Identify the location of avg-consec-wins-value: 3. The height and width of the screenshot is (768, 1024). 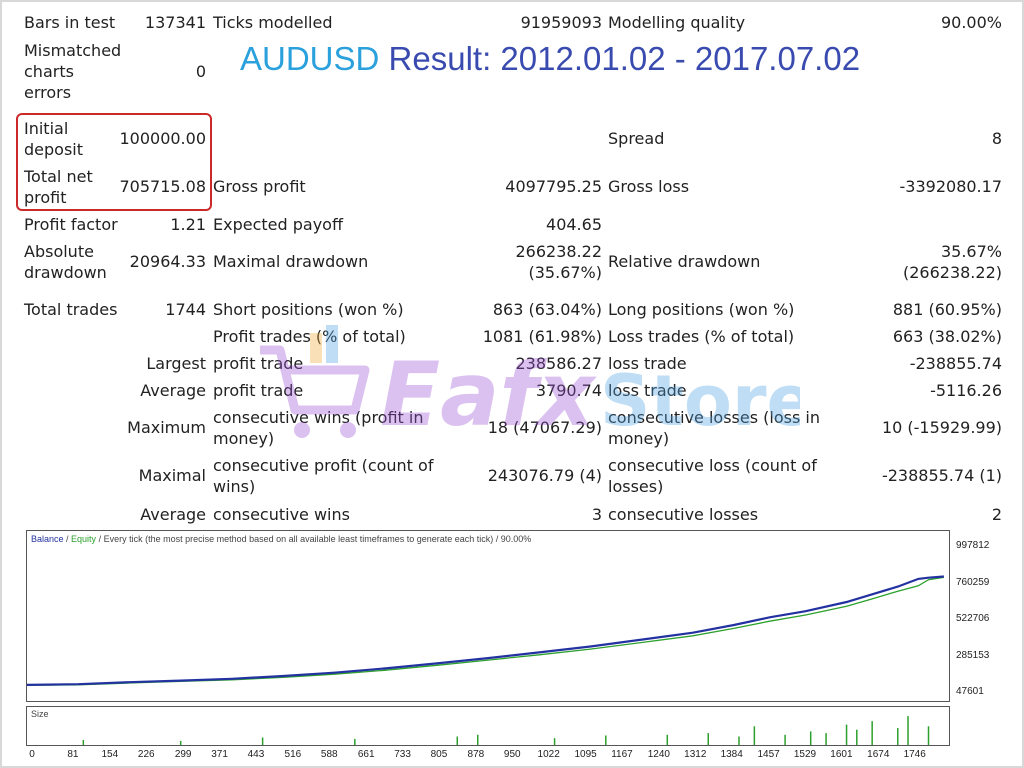
(596, 514).